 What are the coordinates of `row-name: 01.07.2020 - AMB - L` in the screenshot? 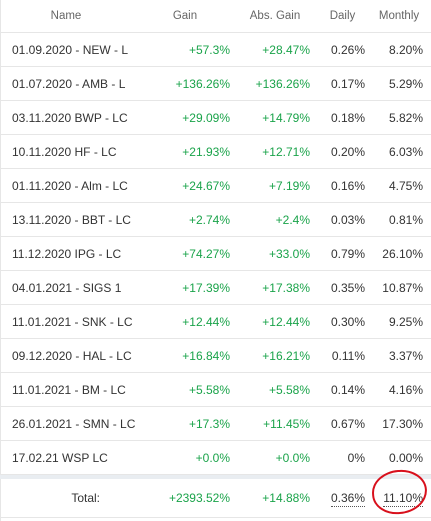 It's located at (69, 83).